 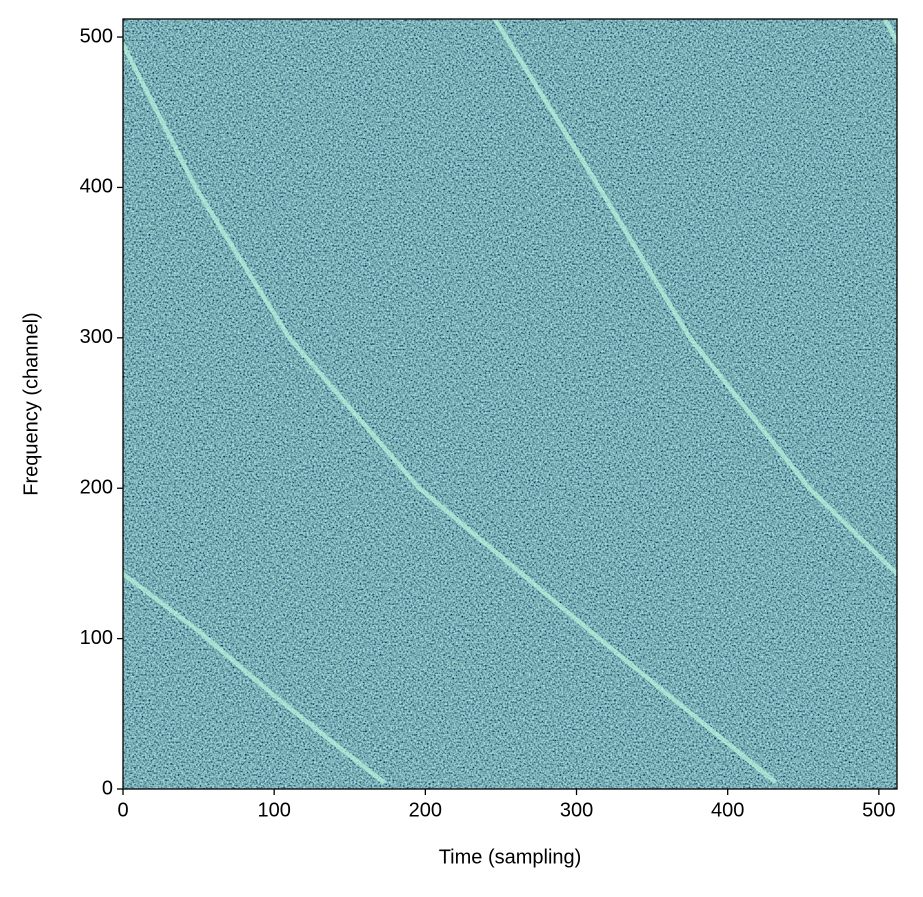 I want to click on x-tick-label: 200, so click(x=425, y=810).